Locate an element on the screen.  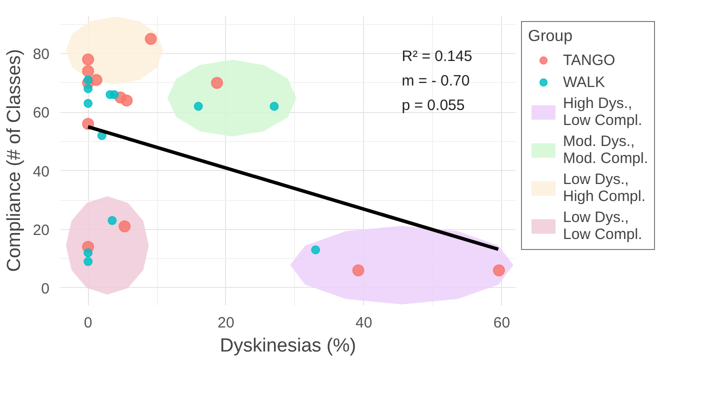
y-tick-label: 0 is located at coordinates (45, 289).